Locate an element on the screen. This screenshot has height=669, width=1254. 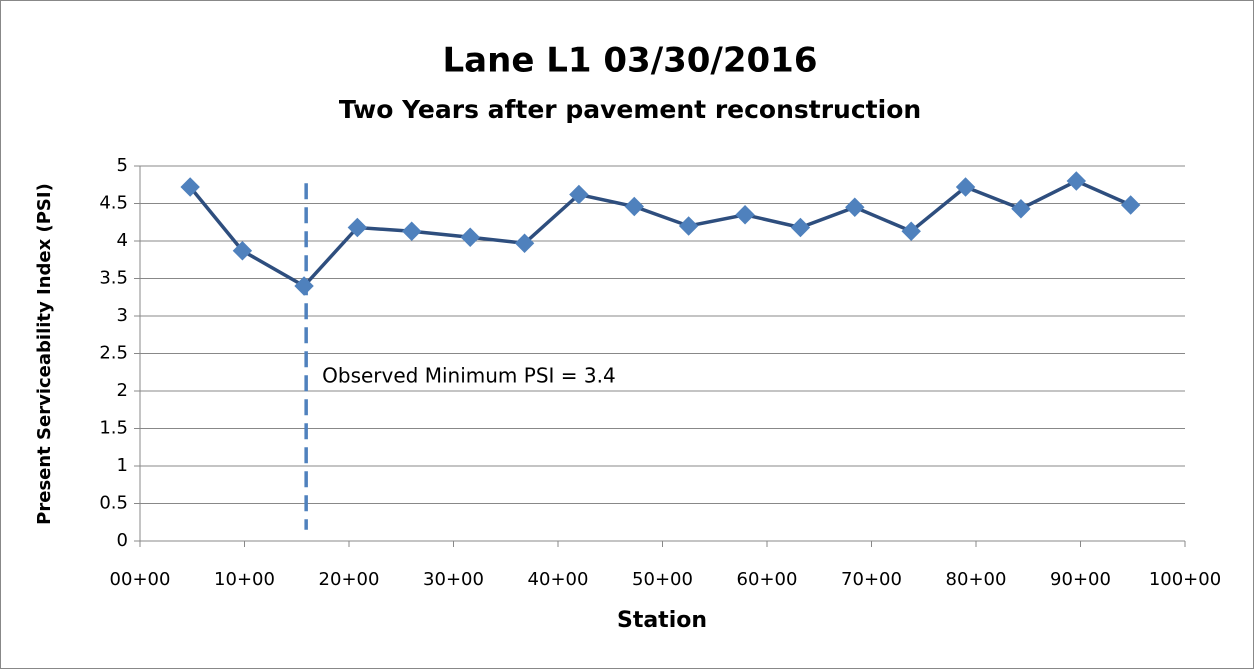
x-tick-label: 30+00 is located at coordinates (453, 579).